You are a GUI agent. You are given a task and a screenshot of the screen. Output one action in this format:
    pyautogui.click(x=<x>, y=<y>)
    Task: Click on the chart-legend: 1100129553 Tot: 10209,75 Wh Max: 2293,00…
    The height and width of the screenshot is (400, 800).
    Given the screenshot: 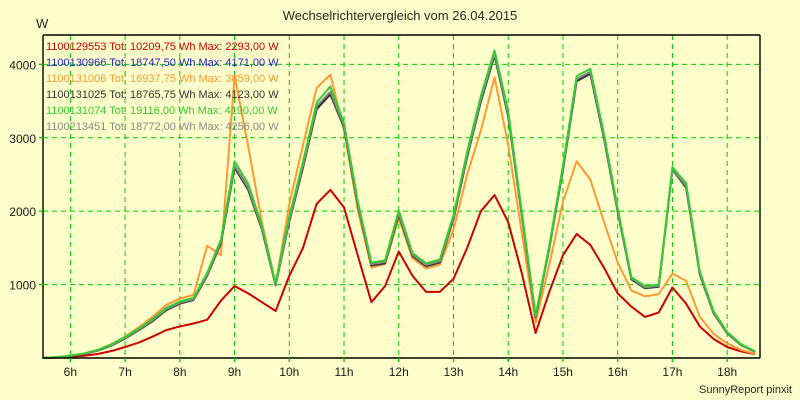 What is the action you would take?
    pyautogui.click(x=162, y=87)
    